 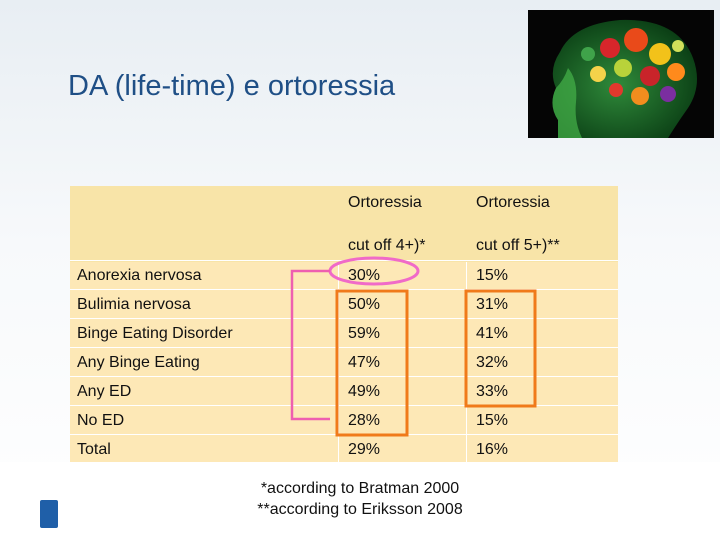 I want to click on row-label: Total, so click(x=94, y=449).